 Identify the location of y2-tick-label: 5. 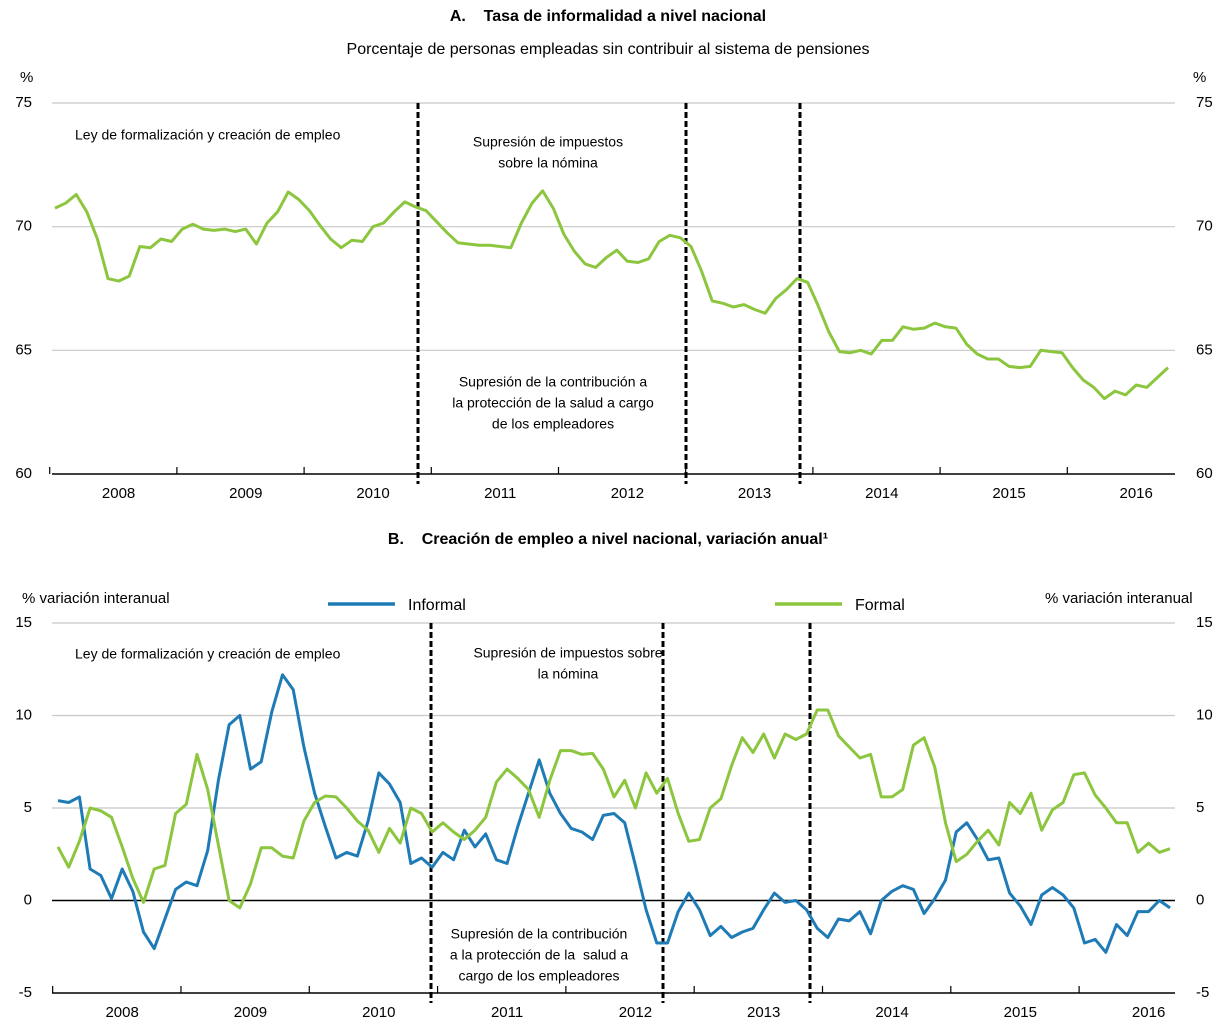
(1200, 807).